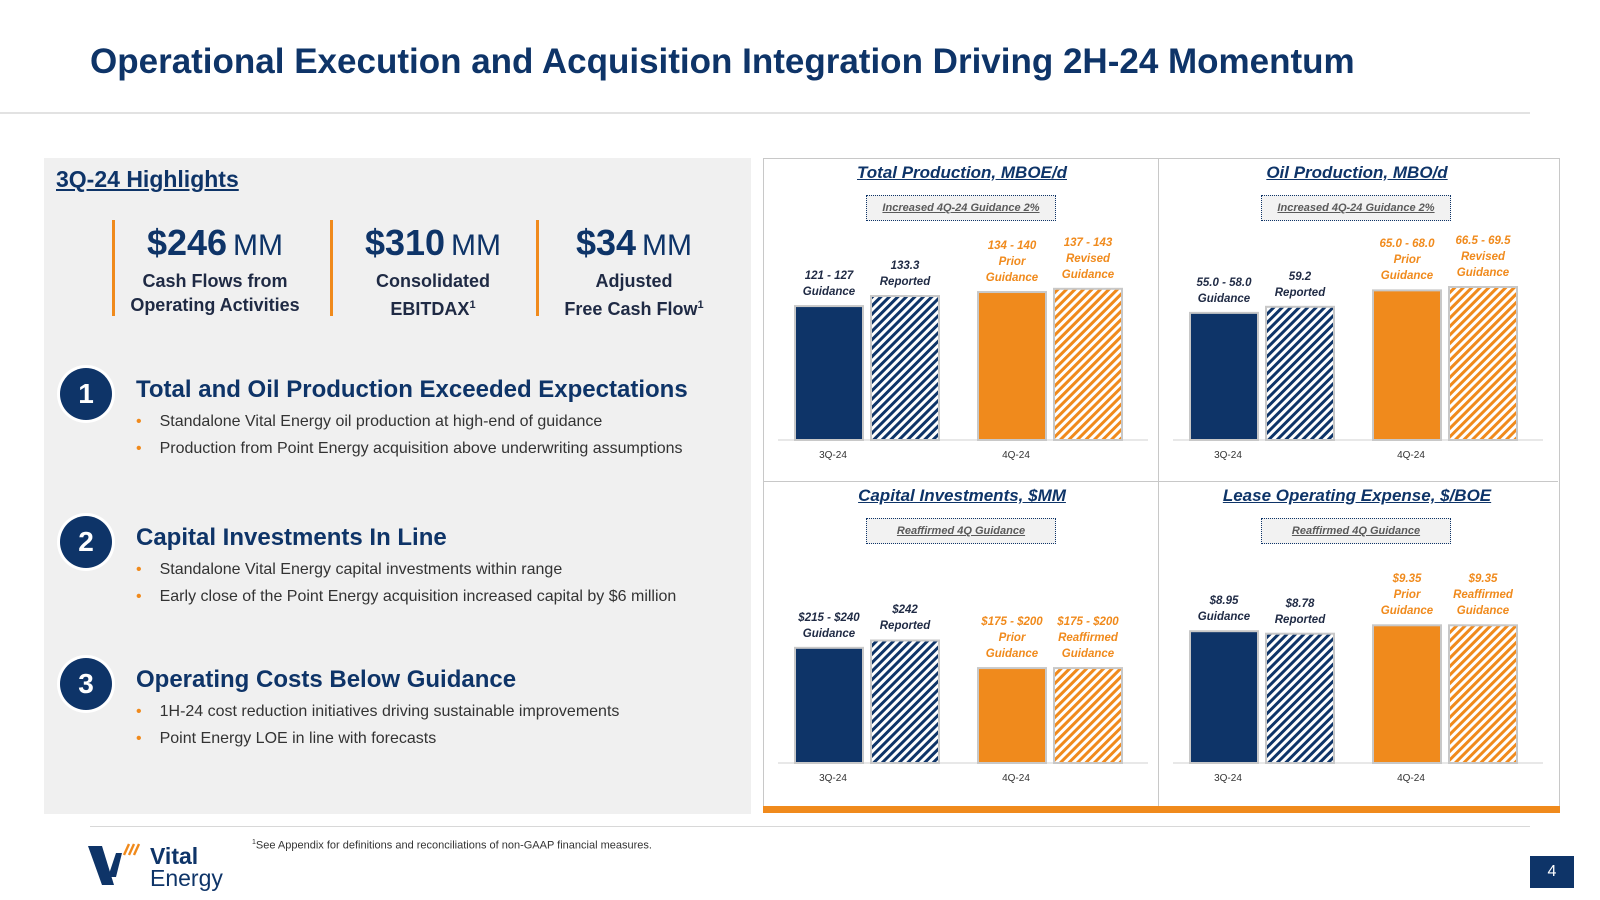 The image size is (1600, 900). Describe the element at coordinates (634, 281) in the screenshot. I see `metric-label-line1: Adjusted` at that location.